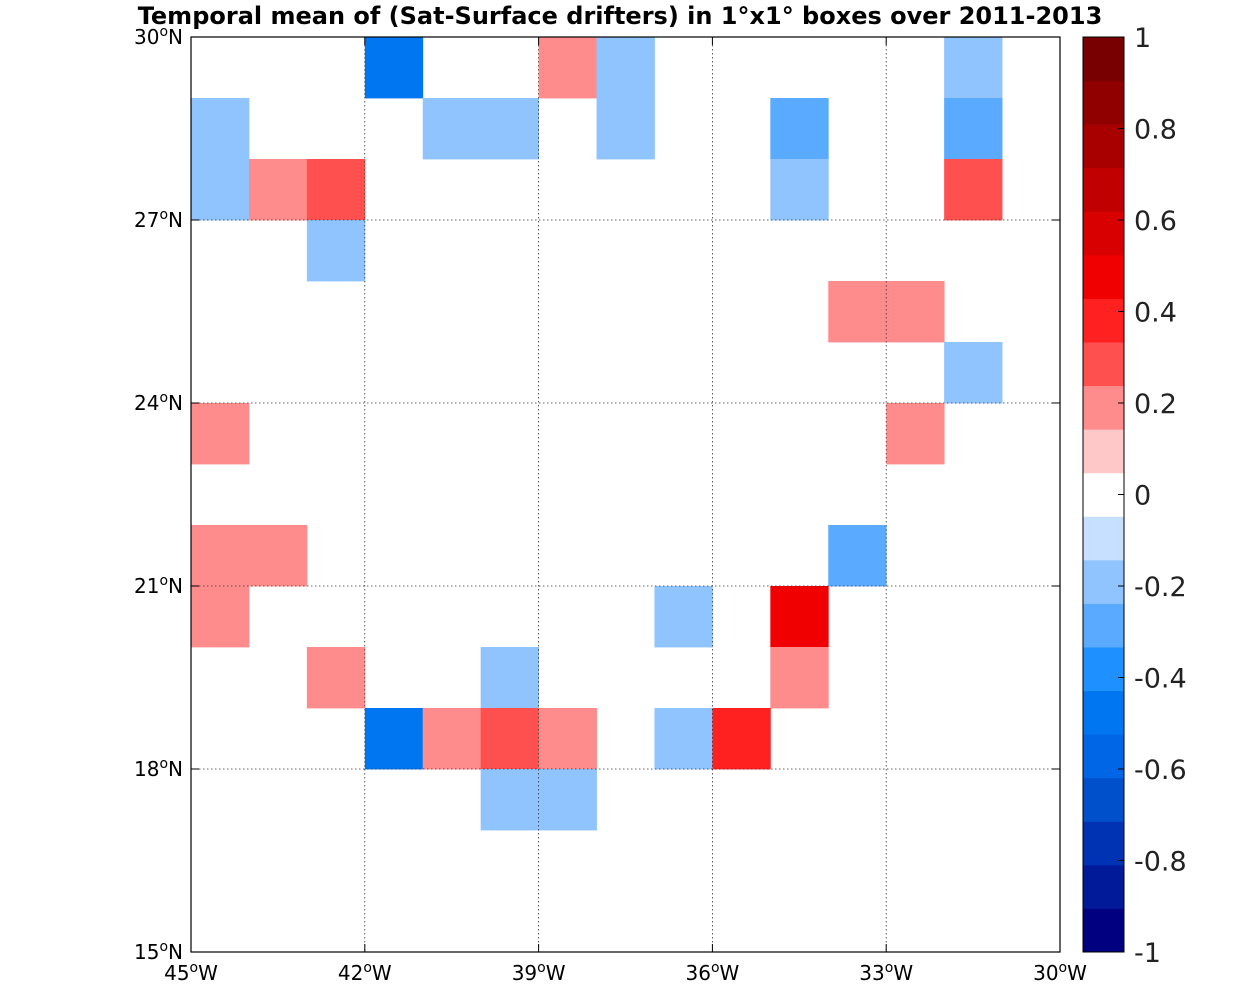 This screenshot has height=984, width=1250. What do you see at coordinates (158, 402) in the screenshot?
I see `y-tick-label: 24oN` at bounding box center [158, 402].